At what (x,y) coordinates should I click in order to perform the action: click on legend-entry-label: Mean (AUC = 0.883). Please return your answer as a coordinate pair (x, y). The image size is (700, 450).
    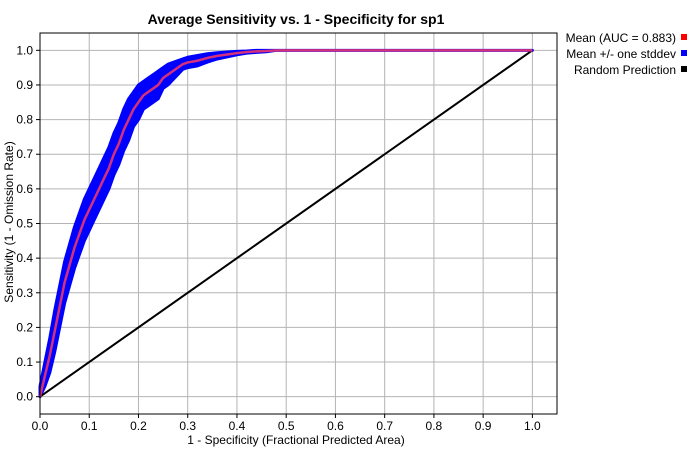
    Looking at the image, I should click on (621, 38).